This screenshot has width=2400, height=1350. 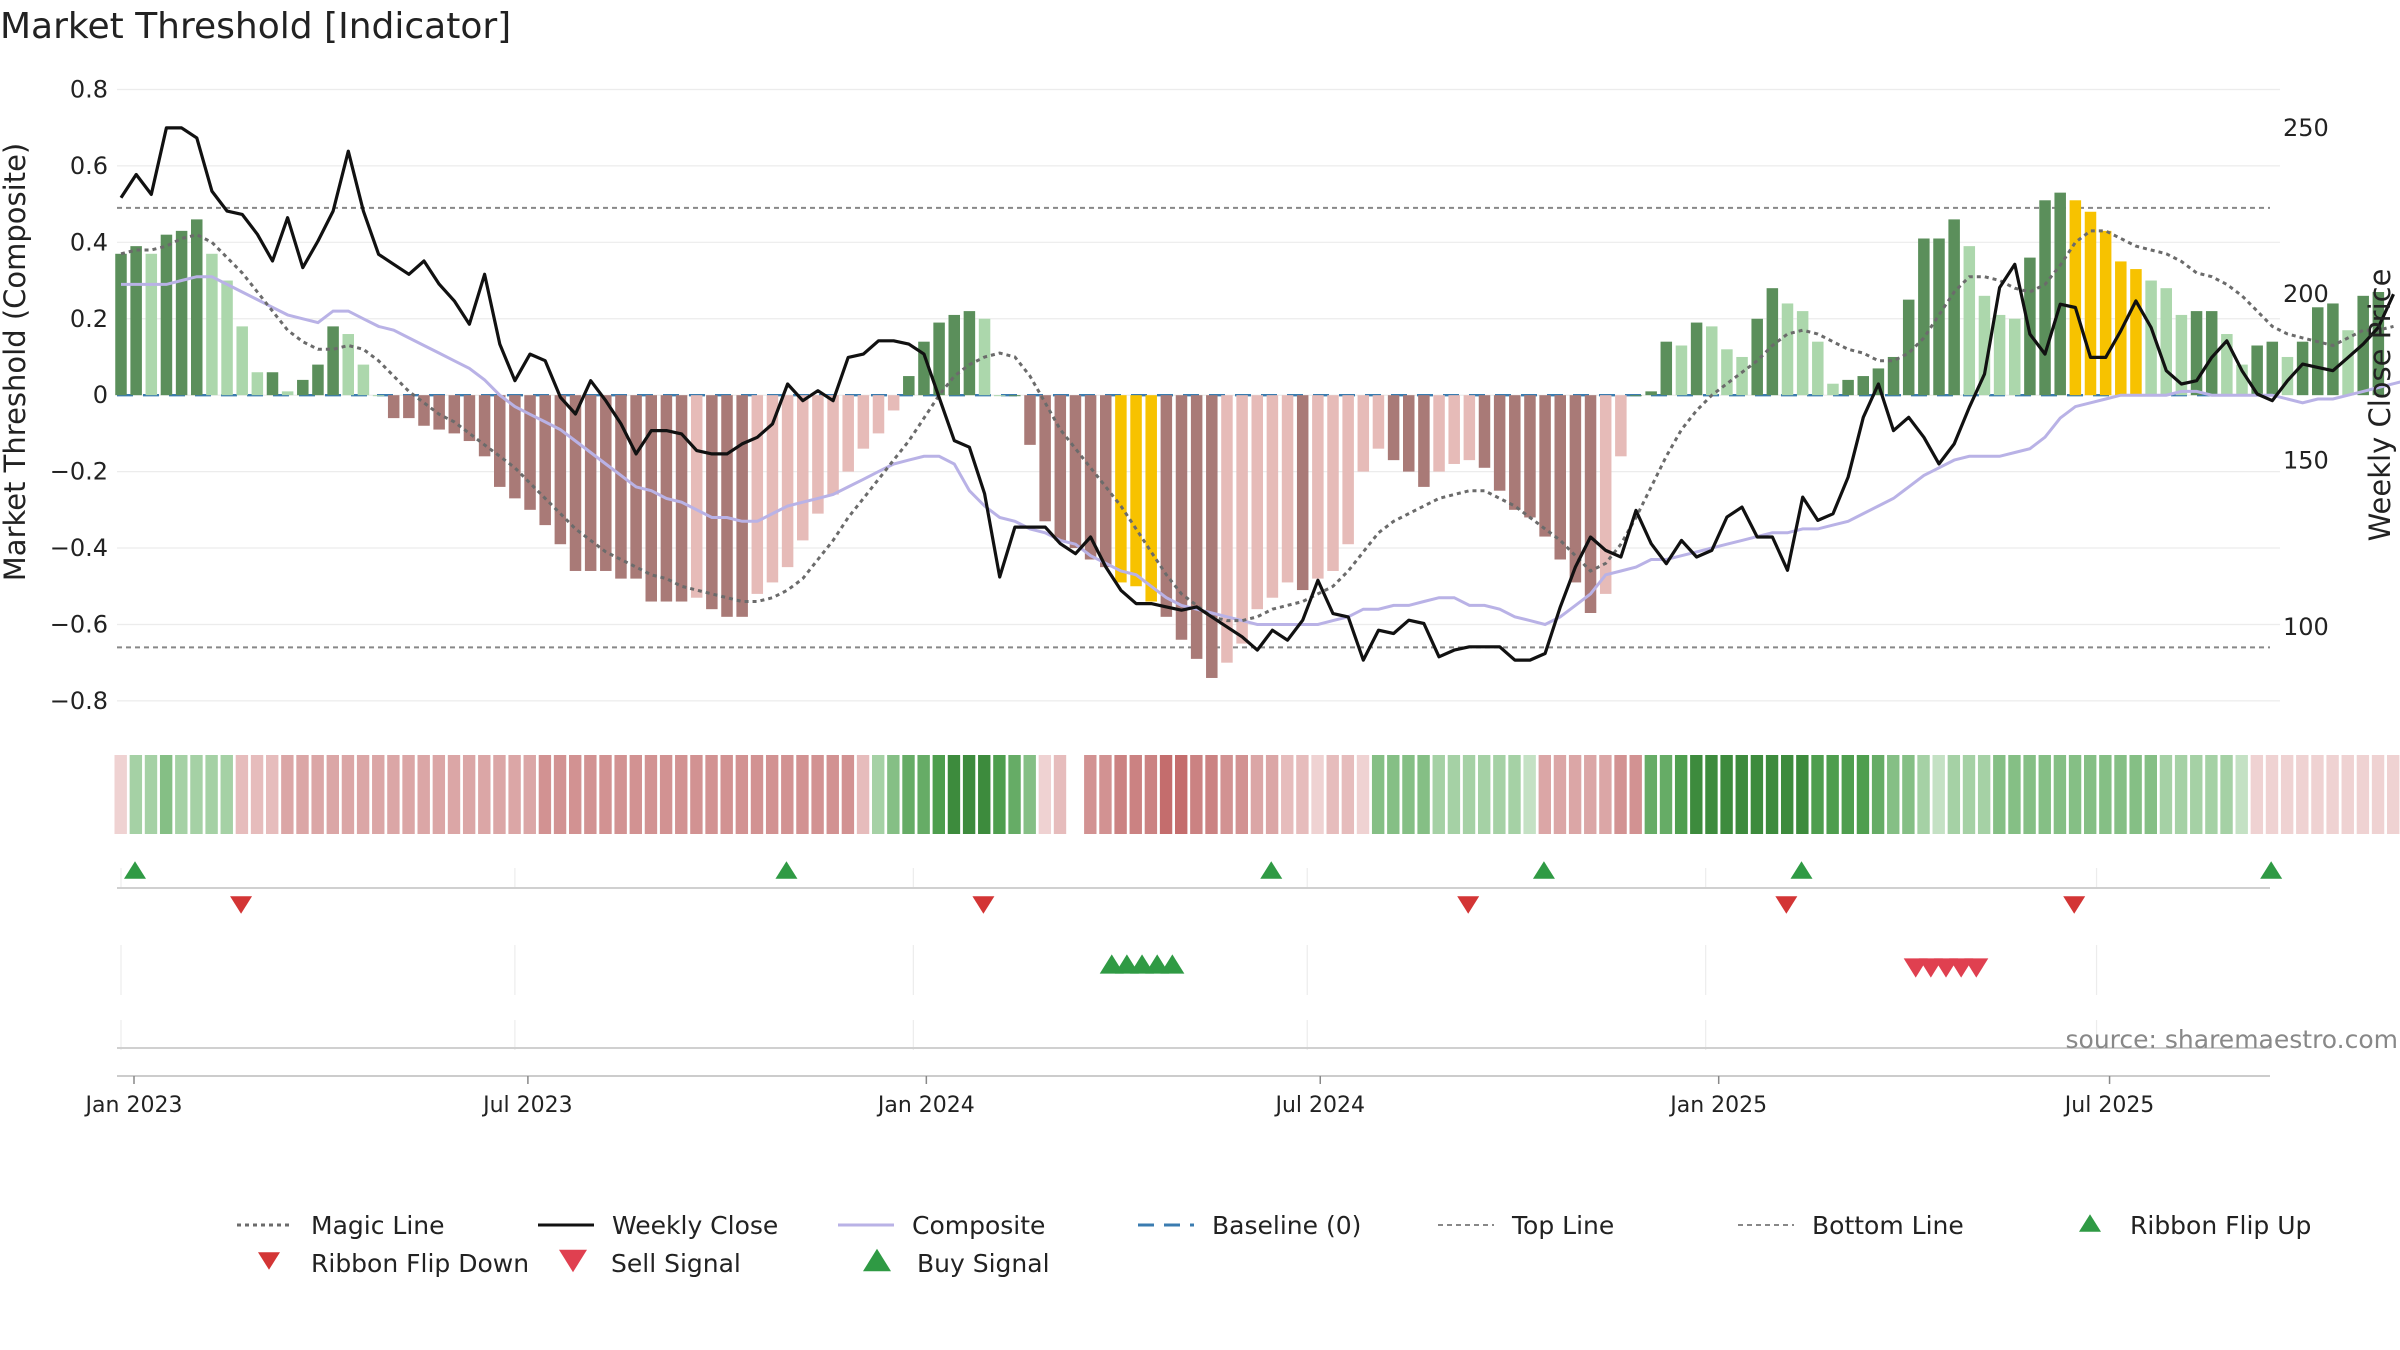 I want to click on x-tick-label: Jan 2023, so click(x=133, y=1105).